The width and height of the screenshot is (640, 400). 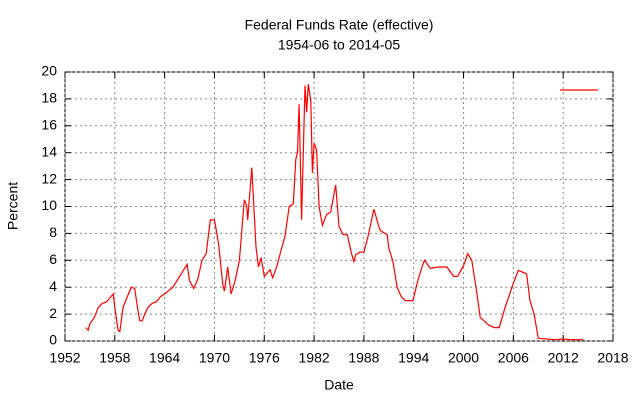 What do you see at coordinates (53, 313) in the screenshot?
I see `y-tick-label: 2` at bounding box center [53, 313].